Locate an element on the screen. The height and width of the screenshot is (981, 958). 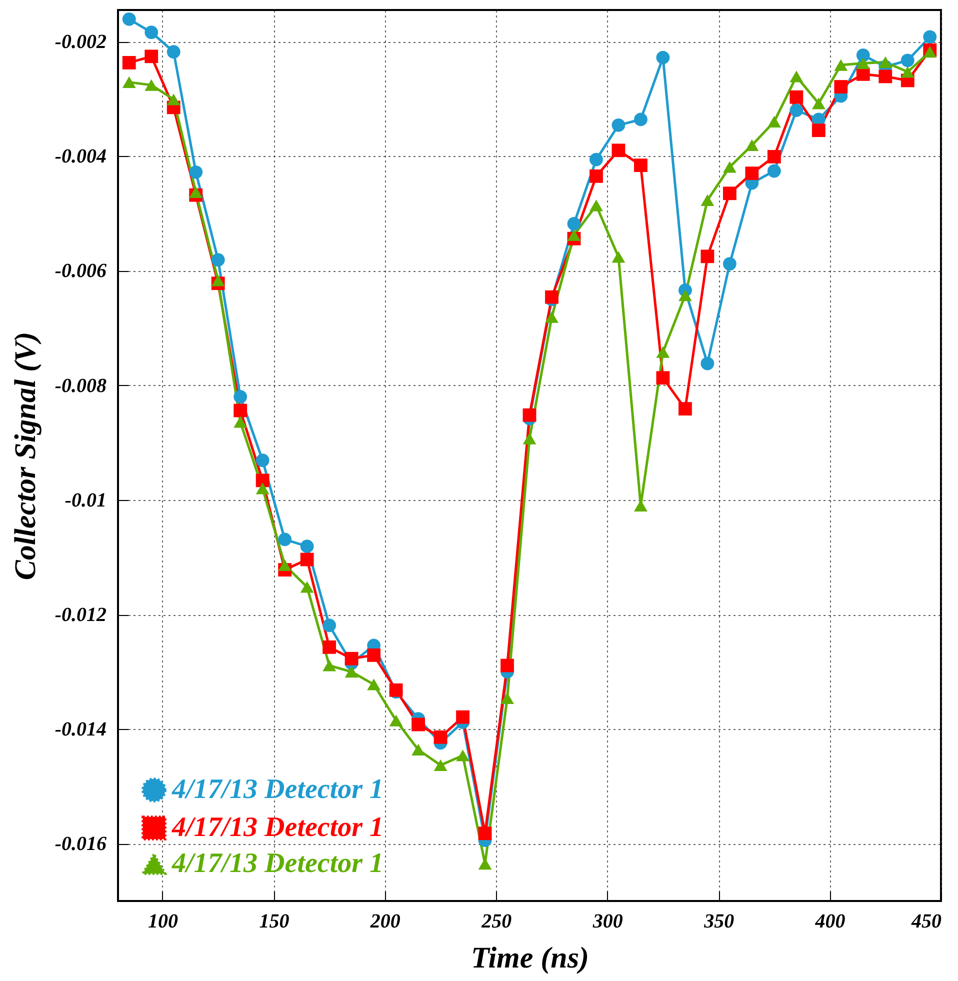
y-tick-label: -0.008 is located at coordinates (80, 385).